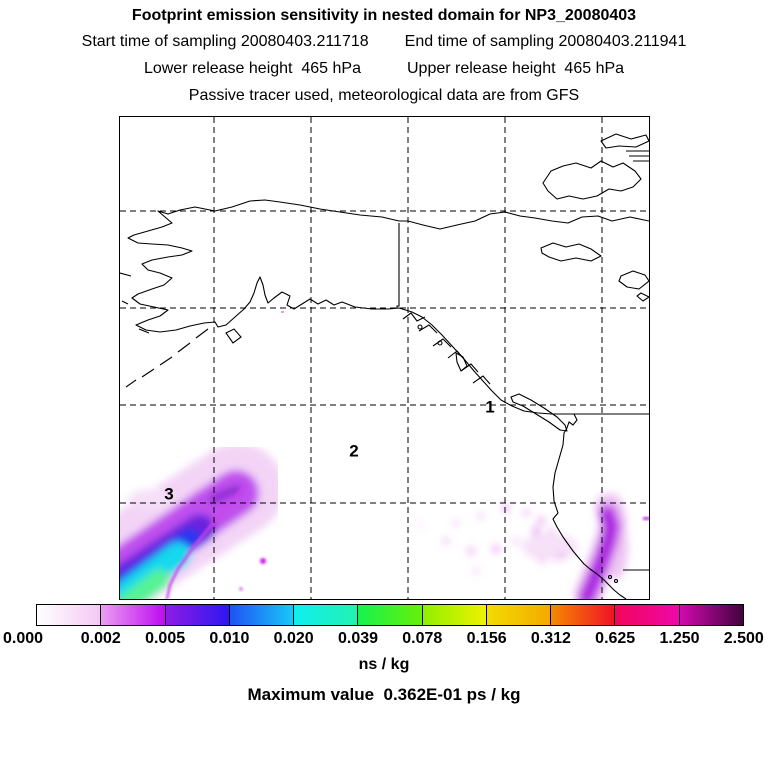  Describe the element at coordinates (539, 412) in the screenshot. I see `vancouver-island` at that location.